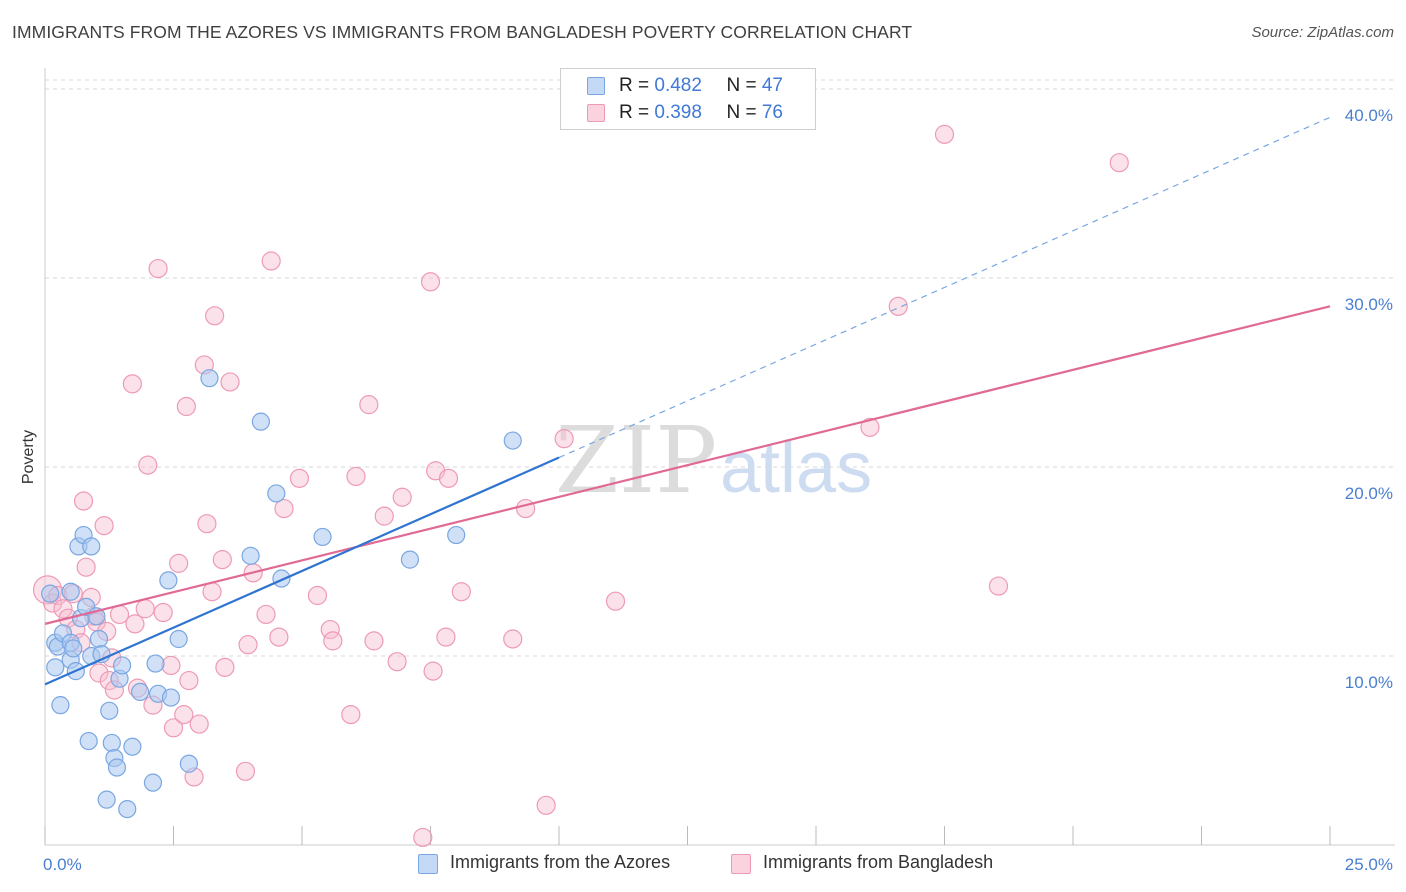 This screenshot has width=1406, height=892. Describe the element at coordinates (678, 112) in the screenshot. I see `legend-r-value: 0.398` at that location.